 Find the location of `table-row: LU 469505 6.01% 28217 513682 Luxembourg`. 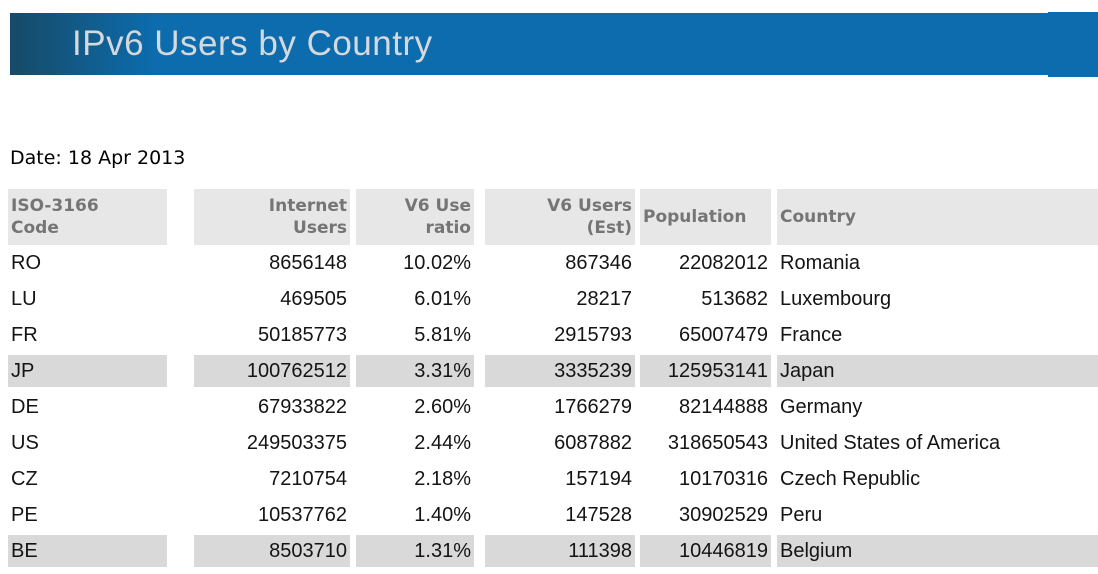

table-row: LU 469505 6.01% 28217 513682 Luxembourg is located at coordinates (553, 299).